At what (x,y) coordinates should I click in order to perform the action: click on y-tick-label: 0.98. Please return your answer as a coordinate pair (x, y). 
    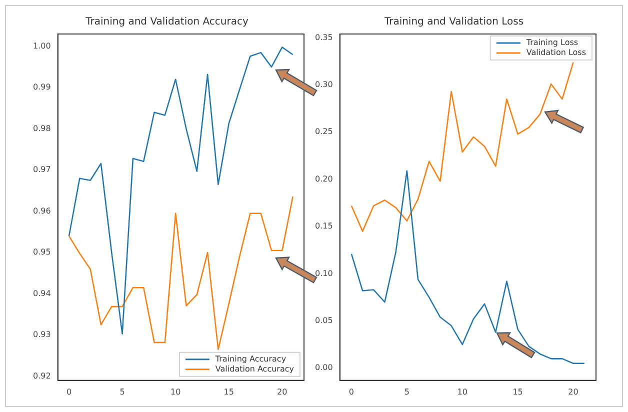
    Looking at the image, I should click on (42, 128).